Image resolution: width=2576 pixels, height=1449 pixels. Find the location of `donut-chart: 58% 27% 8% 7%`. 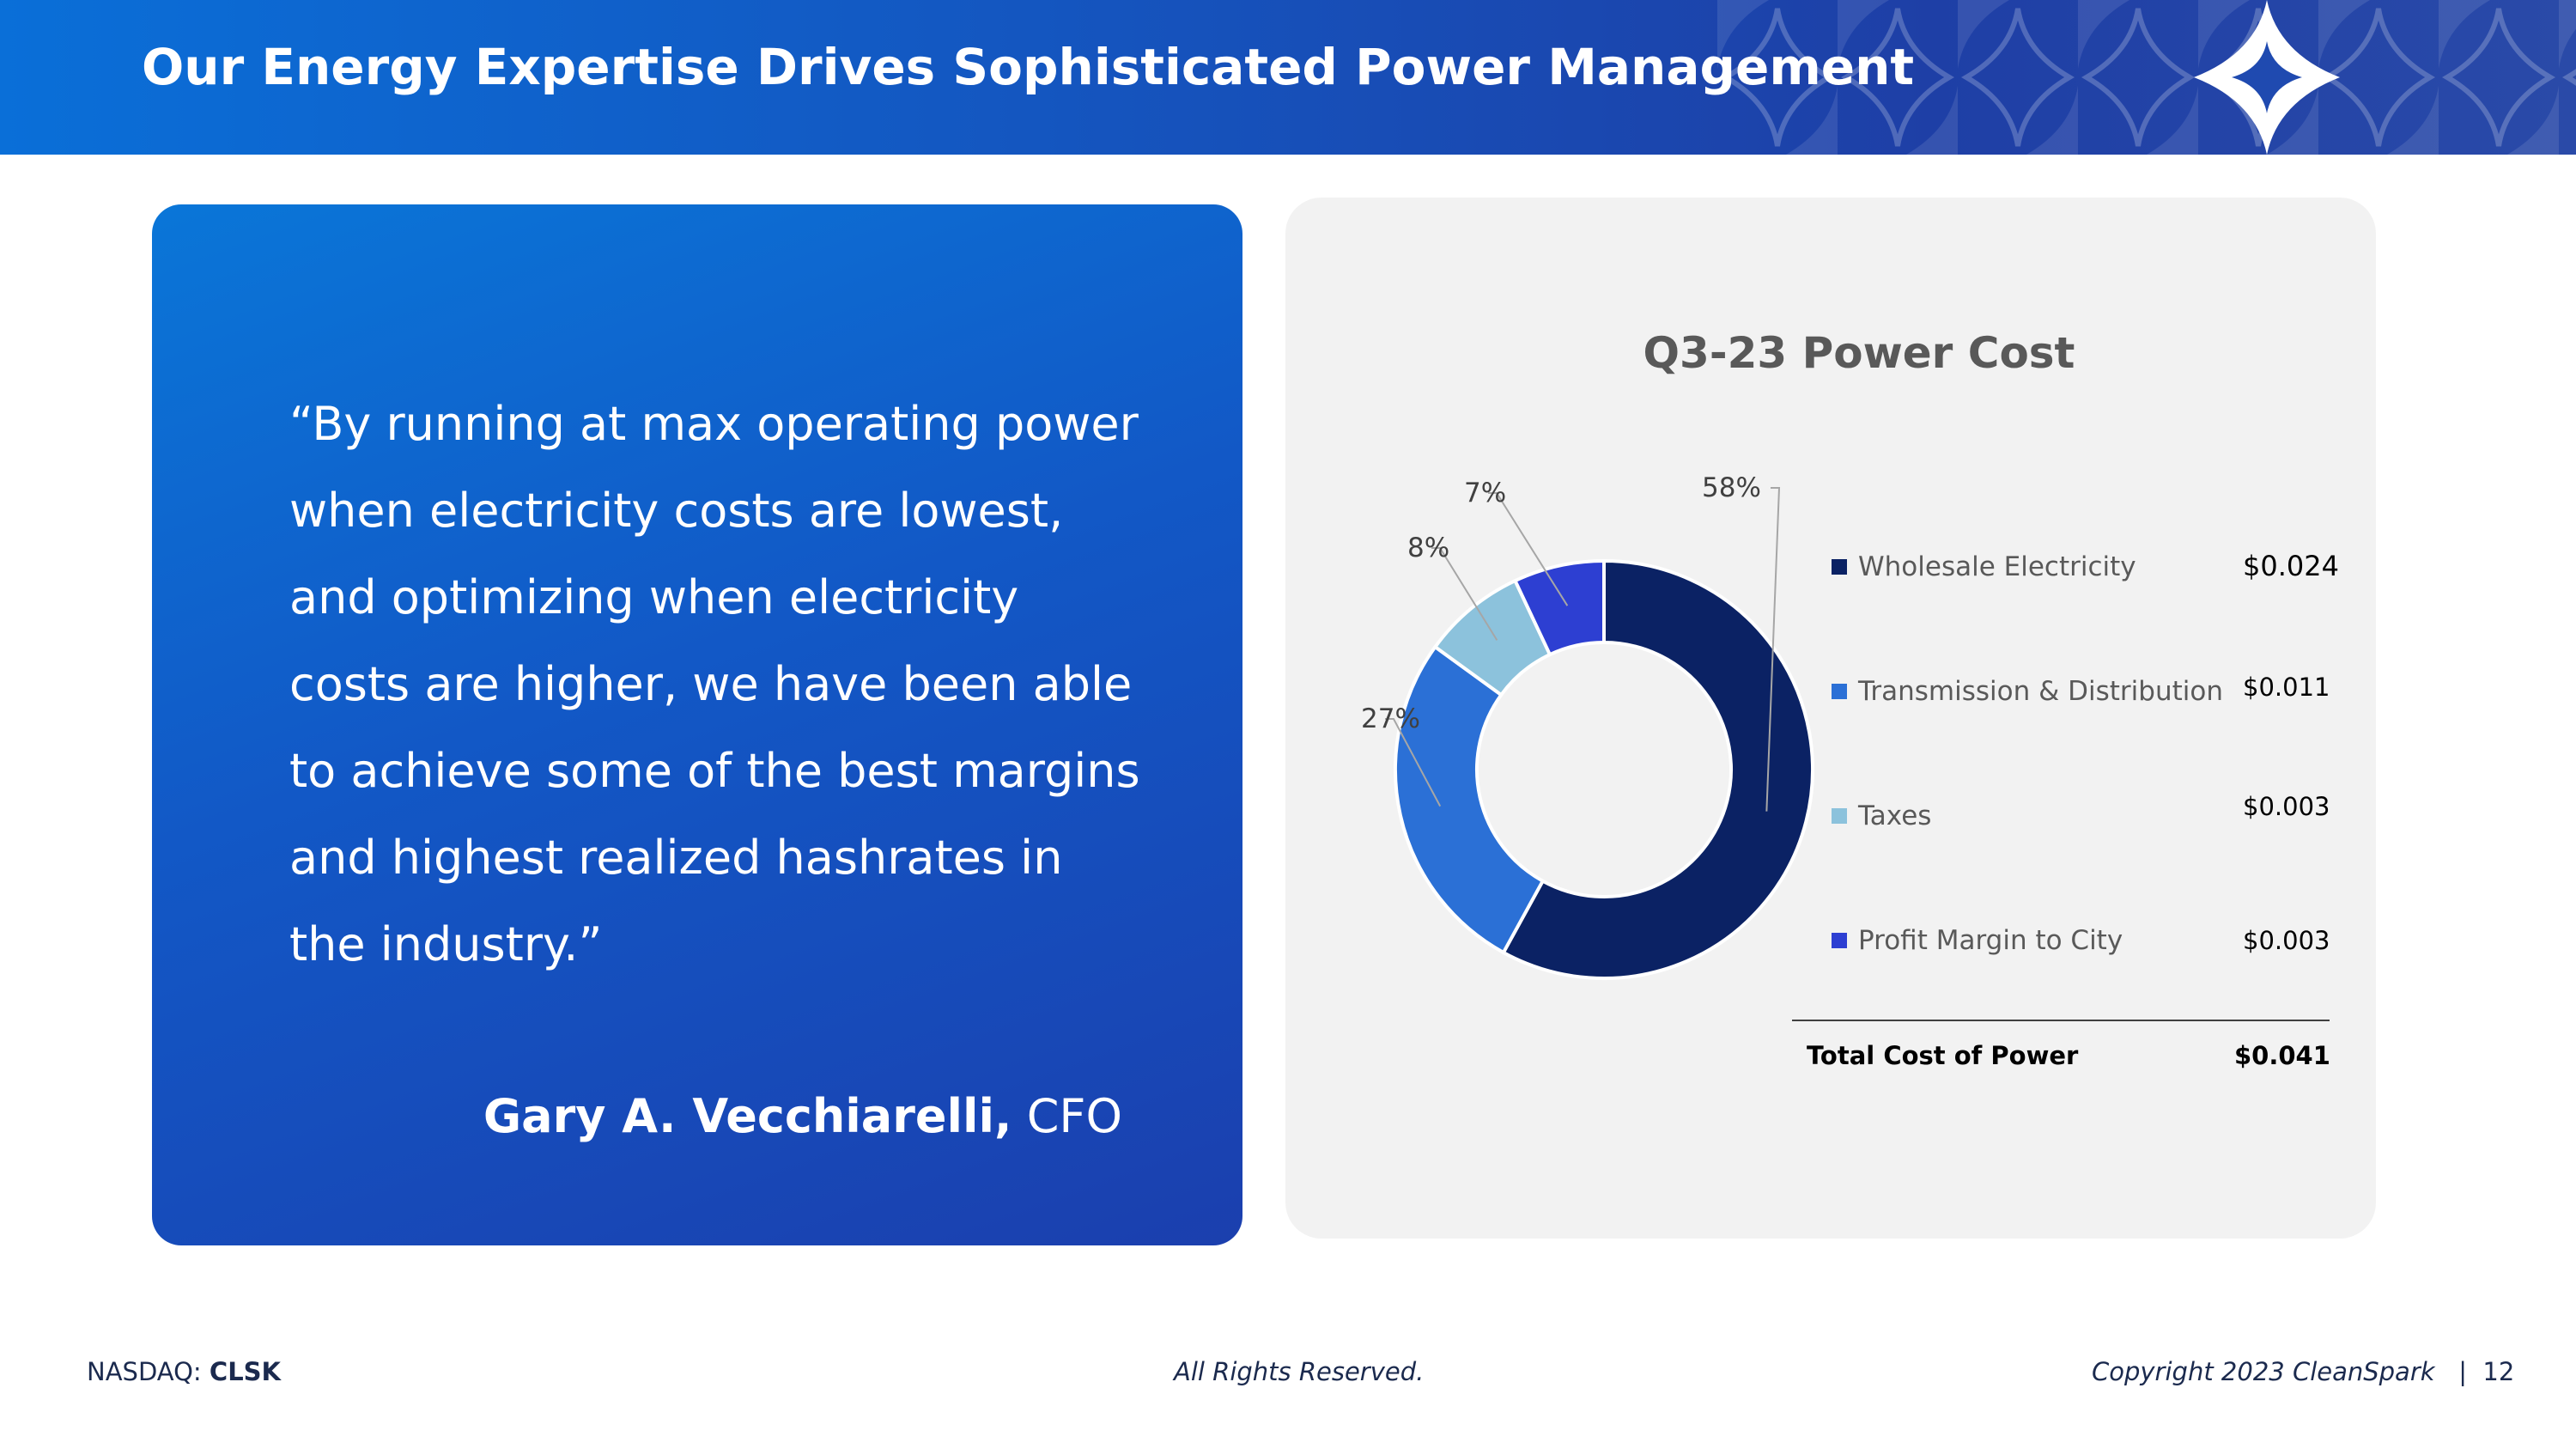

donut-chart: 58% 27% 8% 7% is located at coordinates (1587, 726).